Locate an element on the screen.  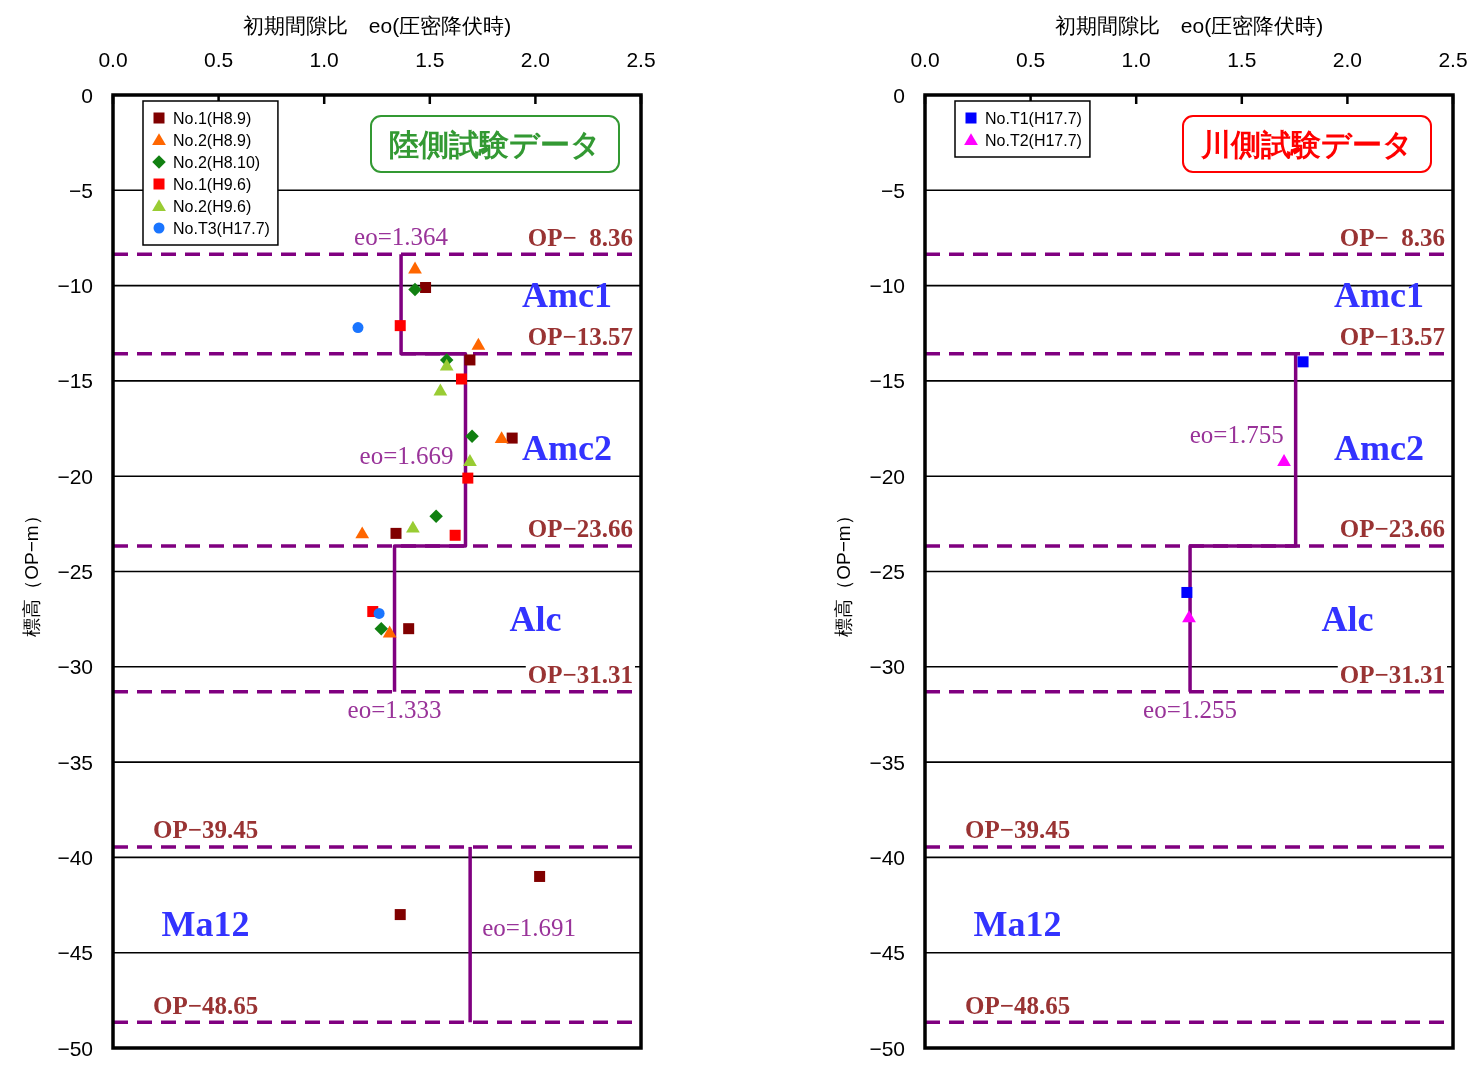
line-label: eo=1.333 is located at coordinates (394, 709).